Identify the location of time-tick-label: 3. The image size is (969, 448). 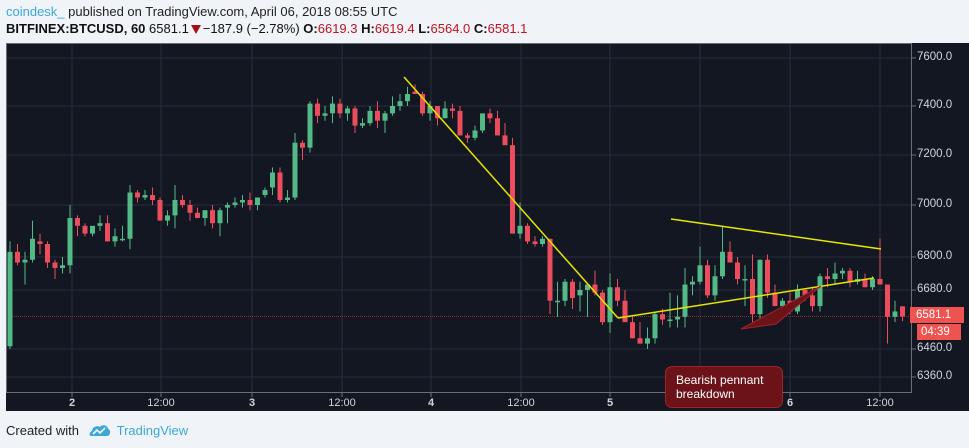
(252, 403).